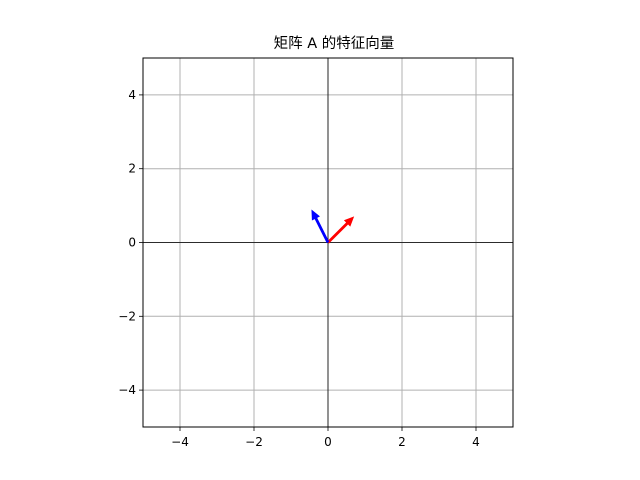 The height and width of the screenshot is (480, 640). Describe the element at coordinates (254, 442) in the screenshot. I see `x-tick-label: −2` at that location.